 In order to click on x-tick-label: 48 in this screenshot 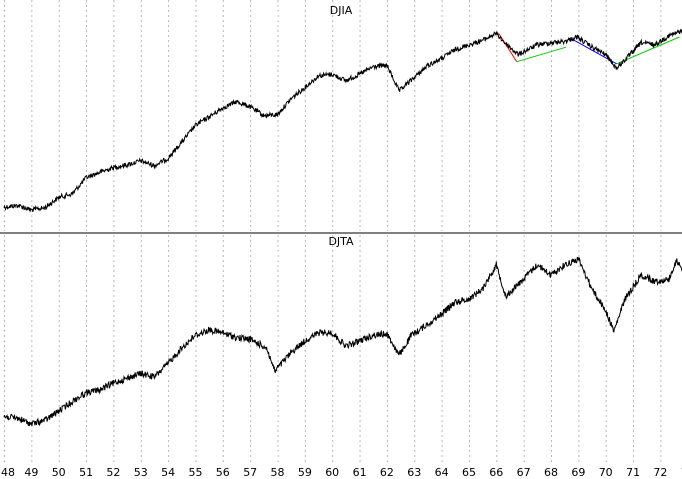, I will do `click(8, 472)`.